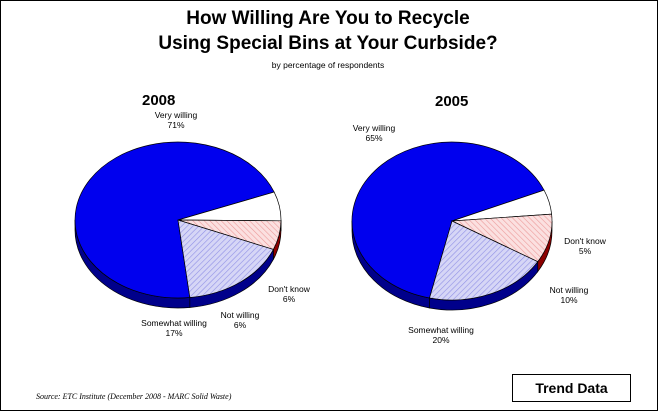 Image resolution: width=658 pixels, height=411 pixels. What do you see at coordinates (373, 138) in the screenshot?
I see `slice-value-very-willing: 65%` at bounding box center [373, 138].